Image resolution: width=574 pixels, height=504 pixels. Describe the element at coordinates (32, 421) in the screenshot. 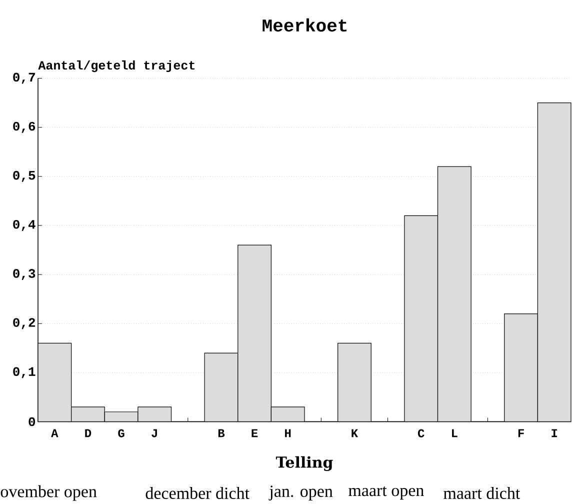

I see `y-tick-label: 0` at that location.